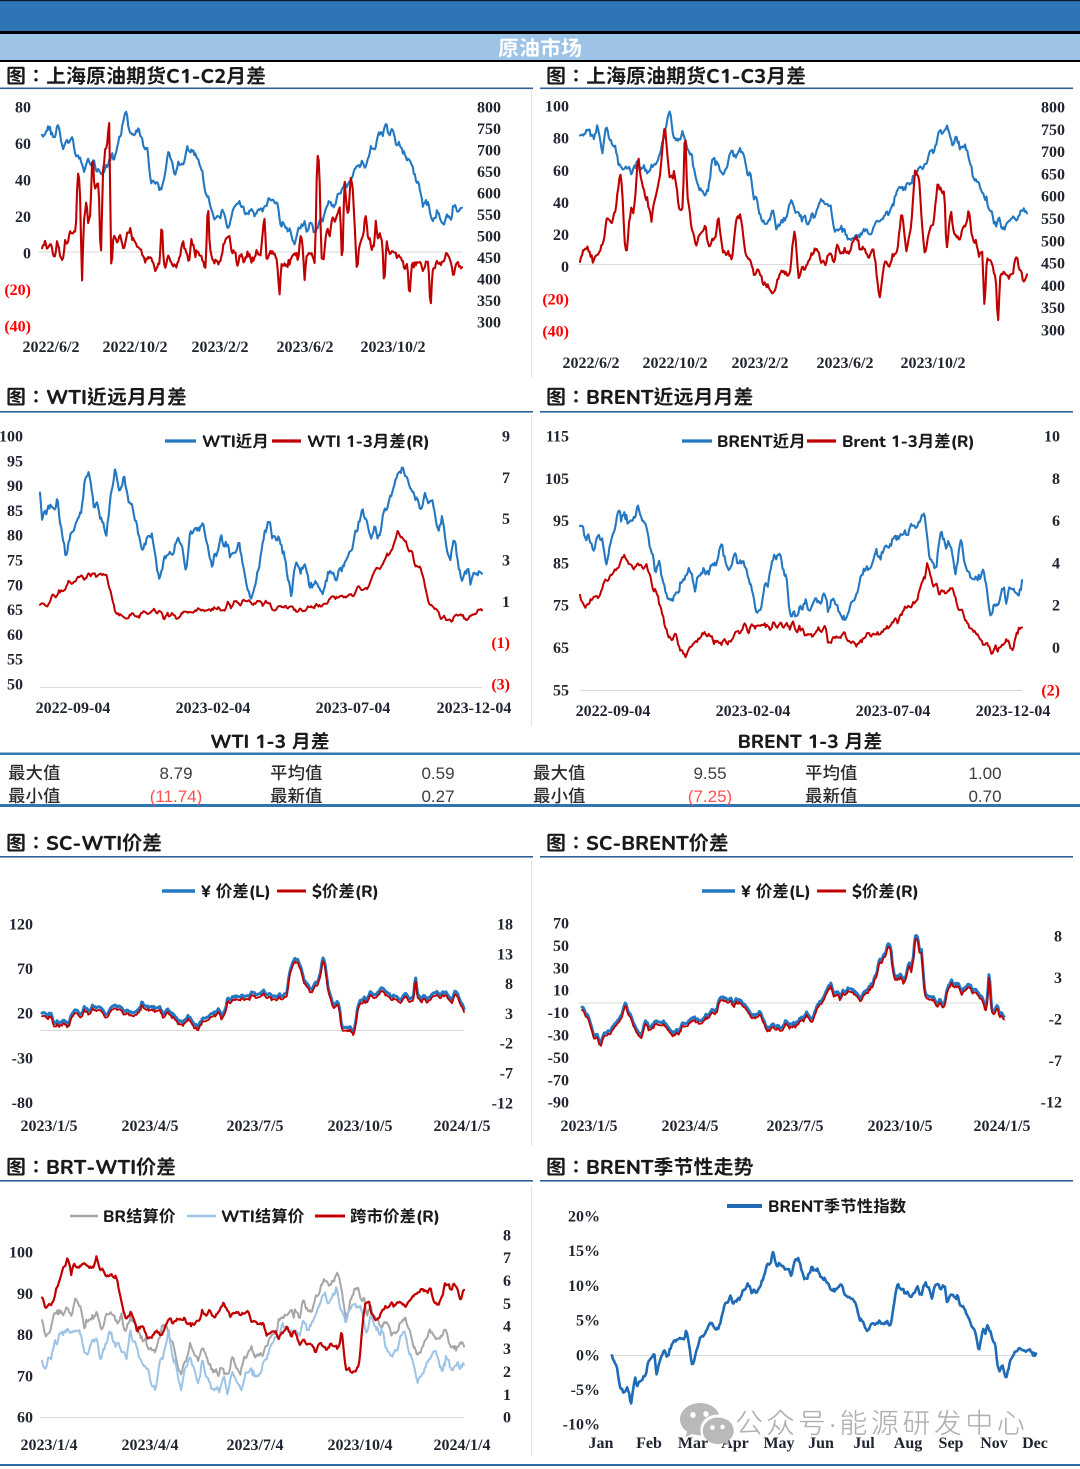  Describe the element at coordinates (437, 796) in the screenshot. I see `svg-text: 0.27` at that location.